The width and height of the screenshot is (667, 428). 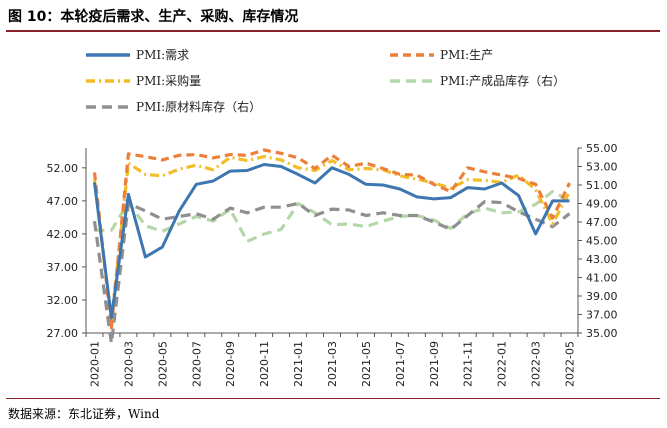 I want to click on figure-title: 图 10：本轮疫后需求、生产、采购、库存情况, so click(x=153, y=17).